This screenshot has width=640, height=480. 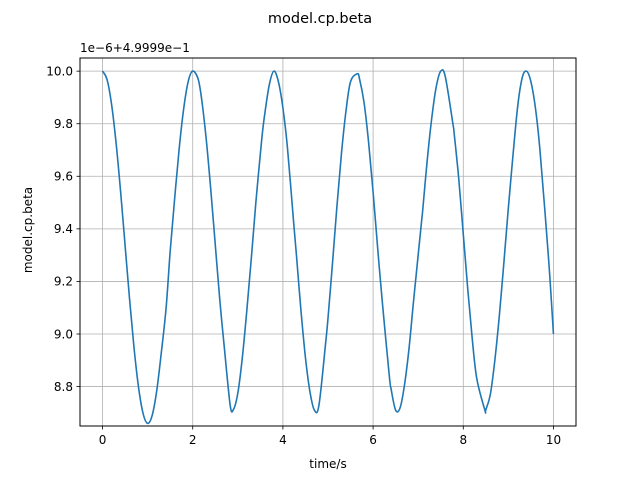 I want to click on x-tick-label: 2, so click(x=193, y=440).